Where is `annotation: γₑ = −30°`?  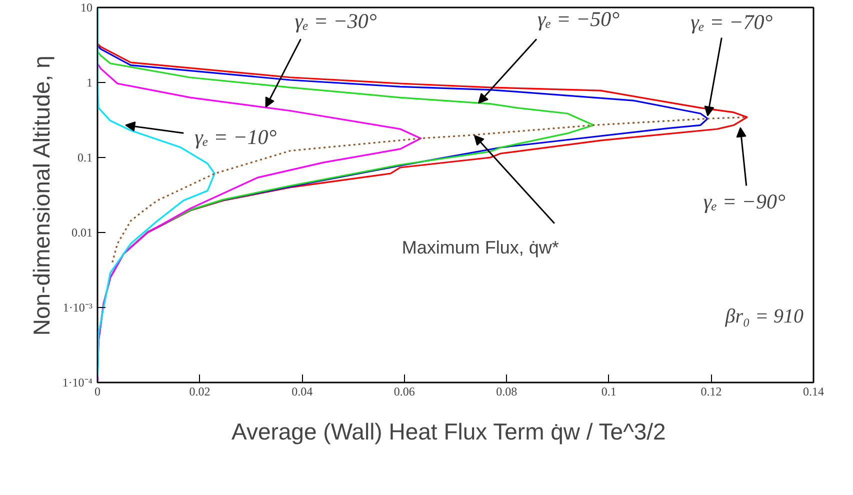
annotation: γₑ = −30° is located at coordinates (336, 21).